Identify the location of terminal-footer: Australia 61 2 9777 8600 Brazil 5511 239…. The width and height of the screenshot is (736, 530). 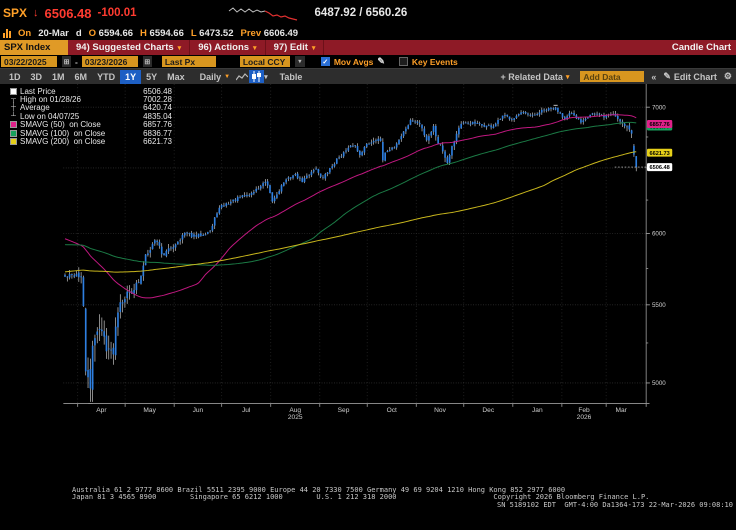
(368, 497).